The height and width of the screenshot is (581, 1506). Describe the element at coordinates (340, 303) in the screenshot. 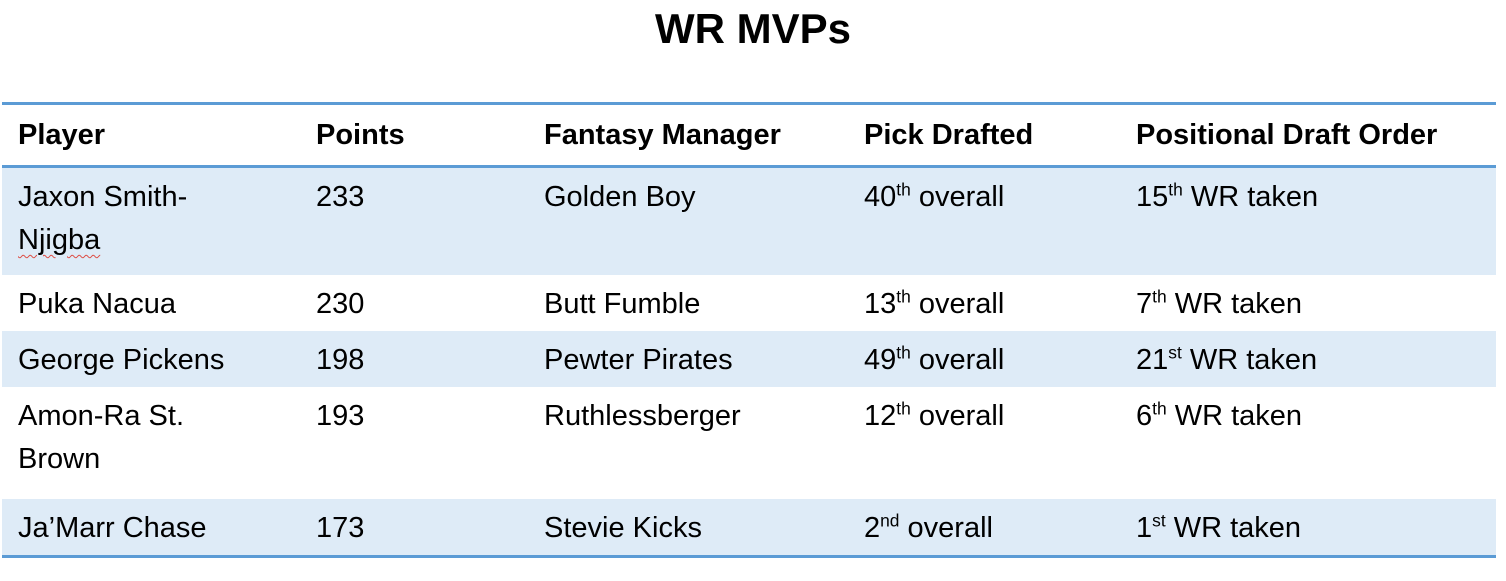

I see `cell-points: 230` at that location.